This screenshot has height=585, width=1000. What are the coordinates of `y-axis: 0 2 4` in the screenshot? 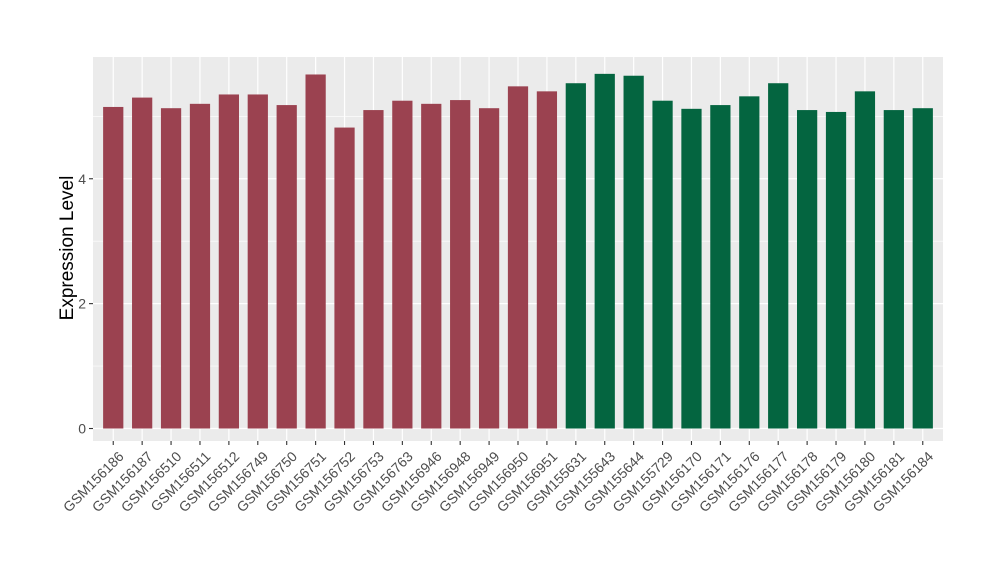 It's located at (85, 304).